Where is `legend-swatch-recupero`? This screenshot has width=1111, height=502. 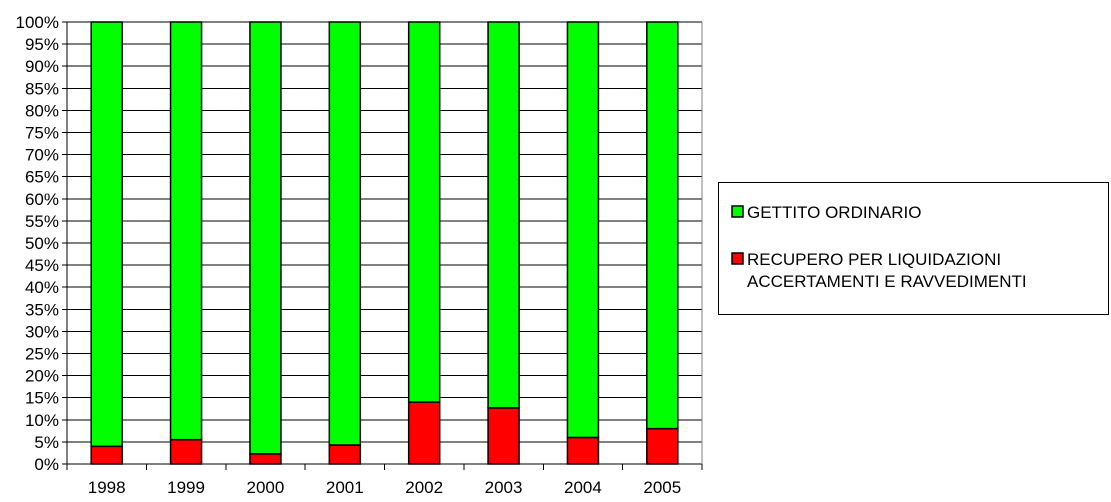
legend-swatch-recupero is located at coordinates (737, 258).